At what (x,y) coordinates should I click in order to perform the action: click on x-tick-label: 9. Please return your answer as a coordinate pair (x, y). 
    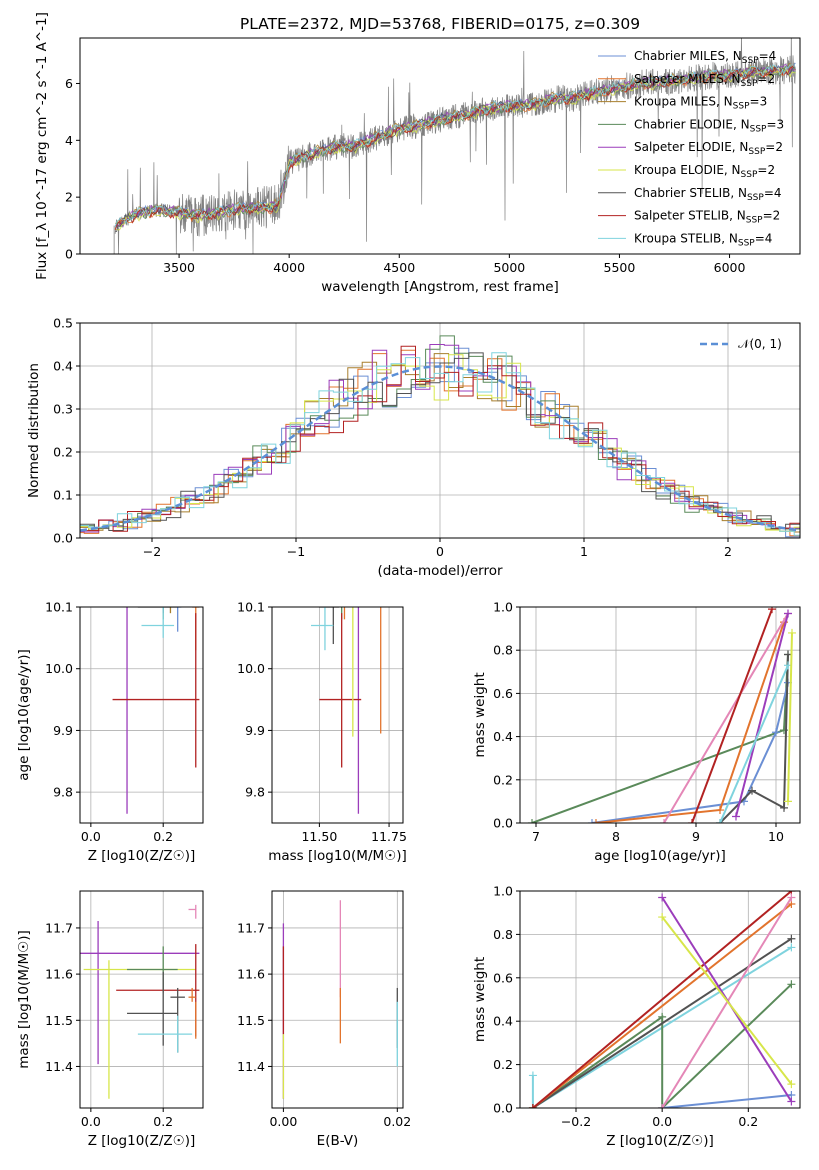
    Looking at the image, I should click on (696, 836).